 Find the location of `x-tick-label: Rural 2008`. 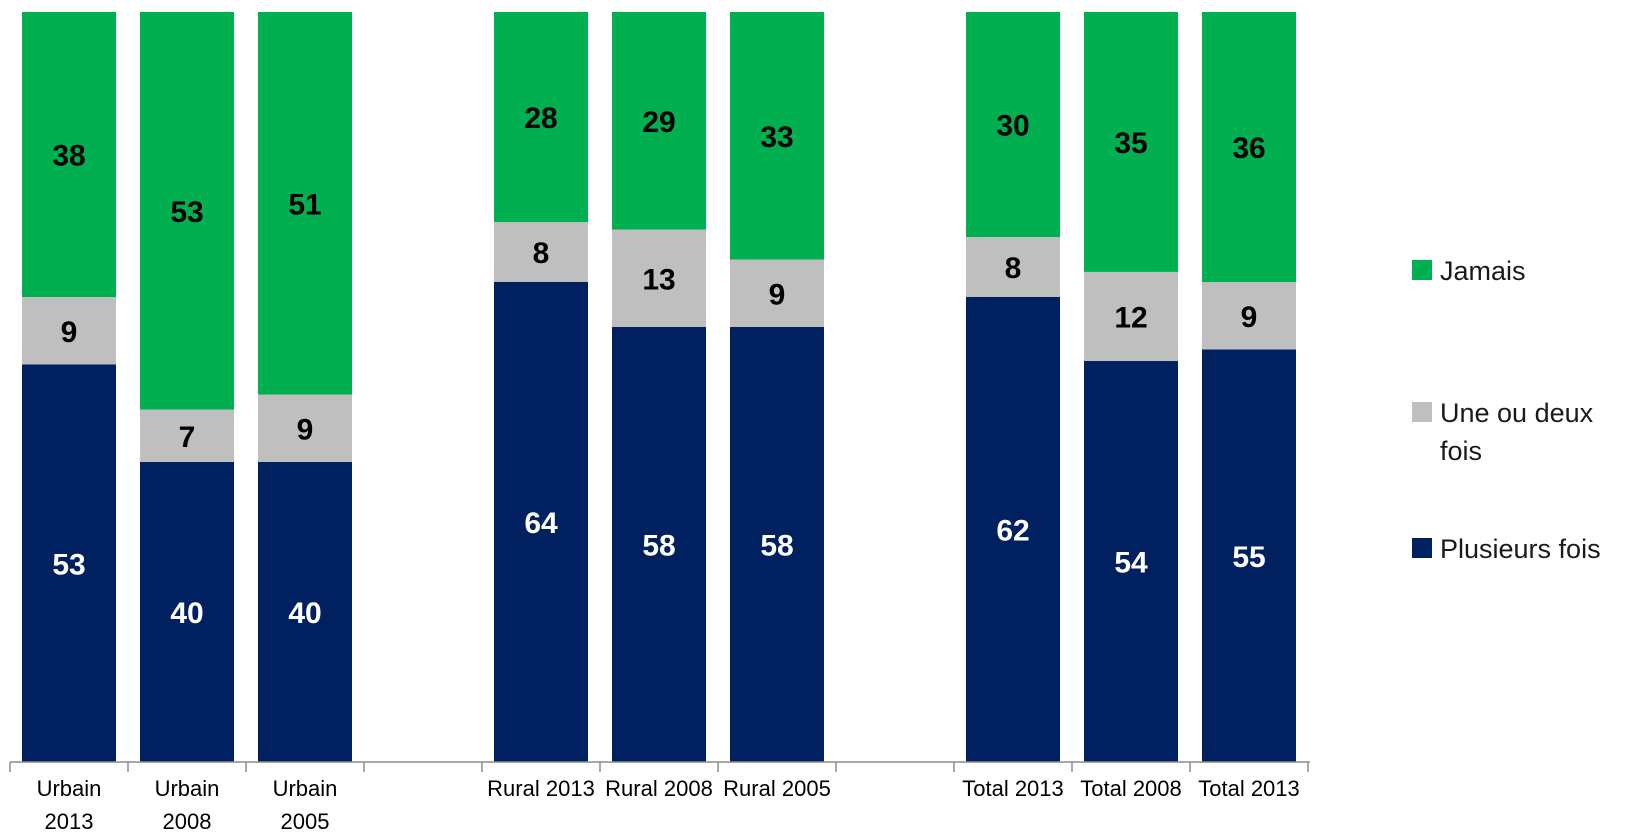

x-tick-label: Rural 2008 is located at coordinates (659, 788).